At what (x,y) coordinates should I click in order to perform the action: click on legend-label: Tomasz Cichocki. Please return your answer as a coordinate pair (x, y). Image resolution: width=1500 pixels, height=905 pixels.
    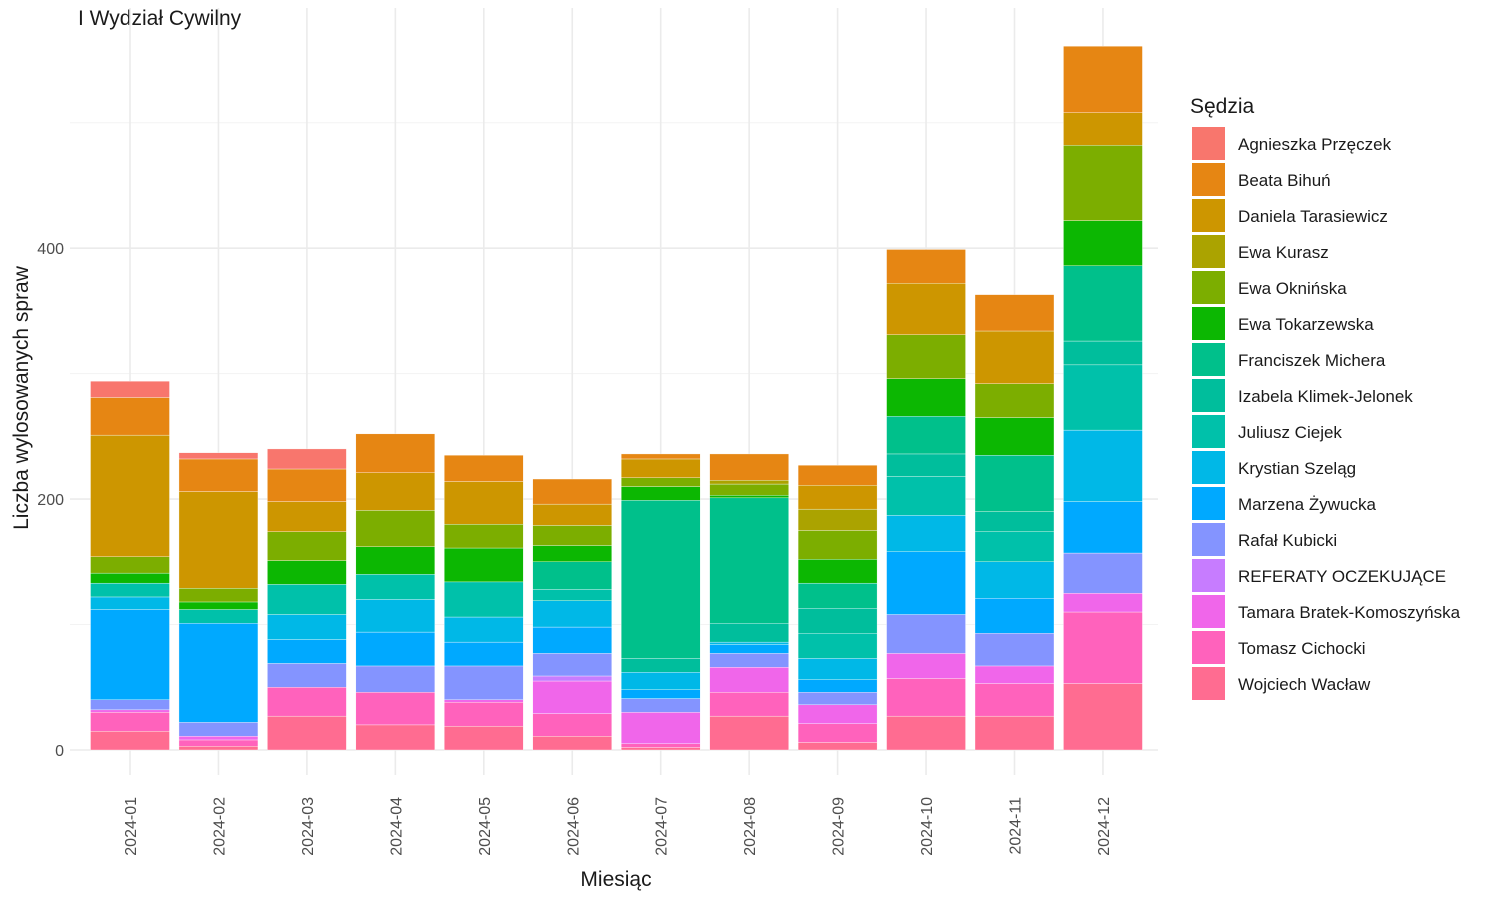
    Looking at the image, I should click on (1302, 648).